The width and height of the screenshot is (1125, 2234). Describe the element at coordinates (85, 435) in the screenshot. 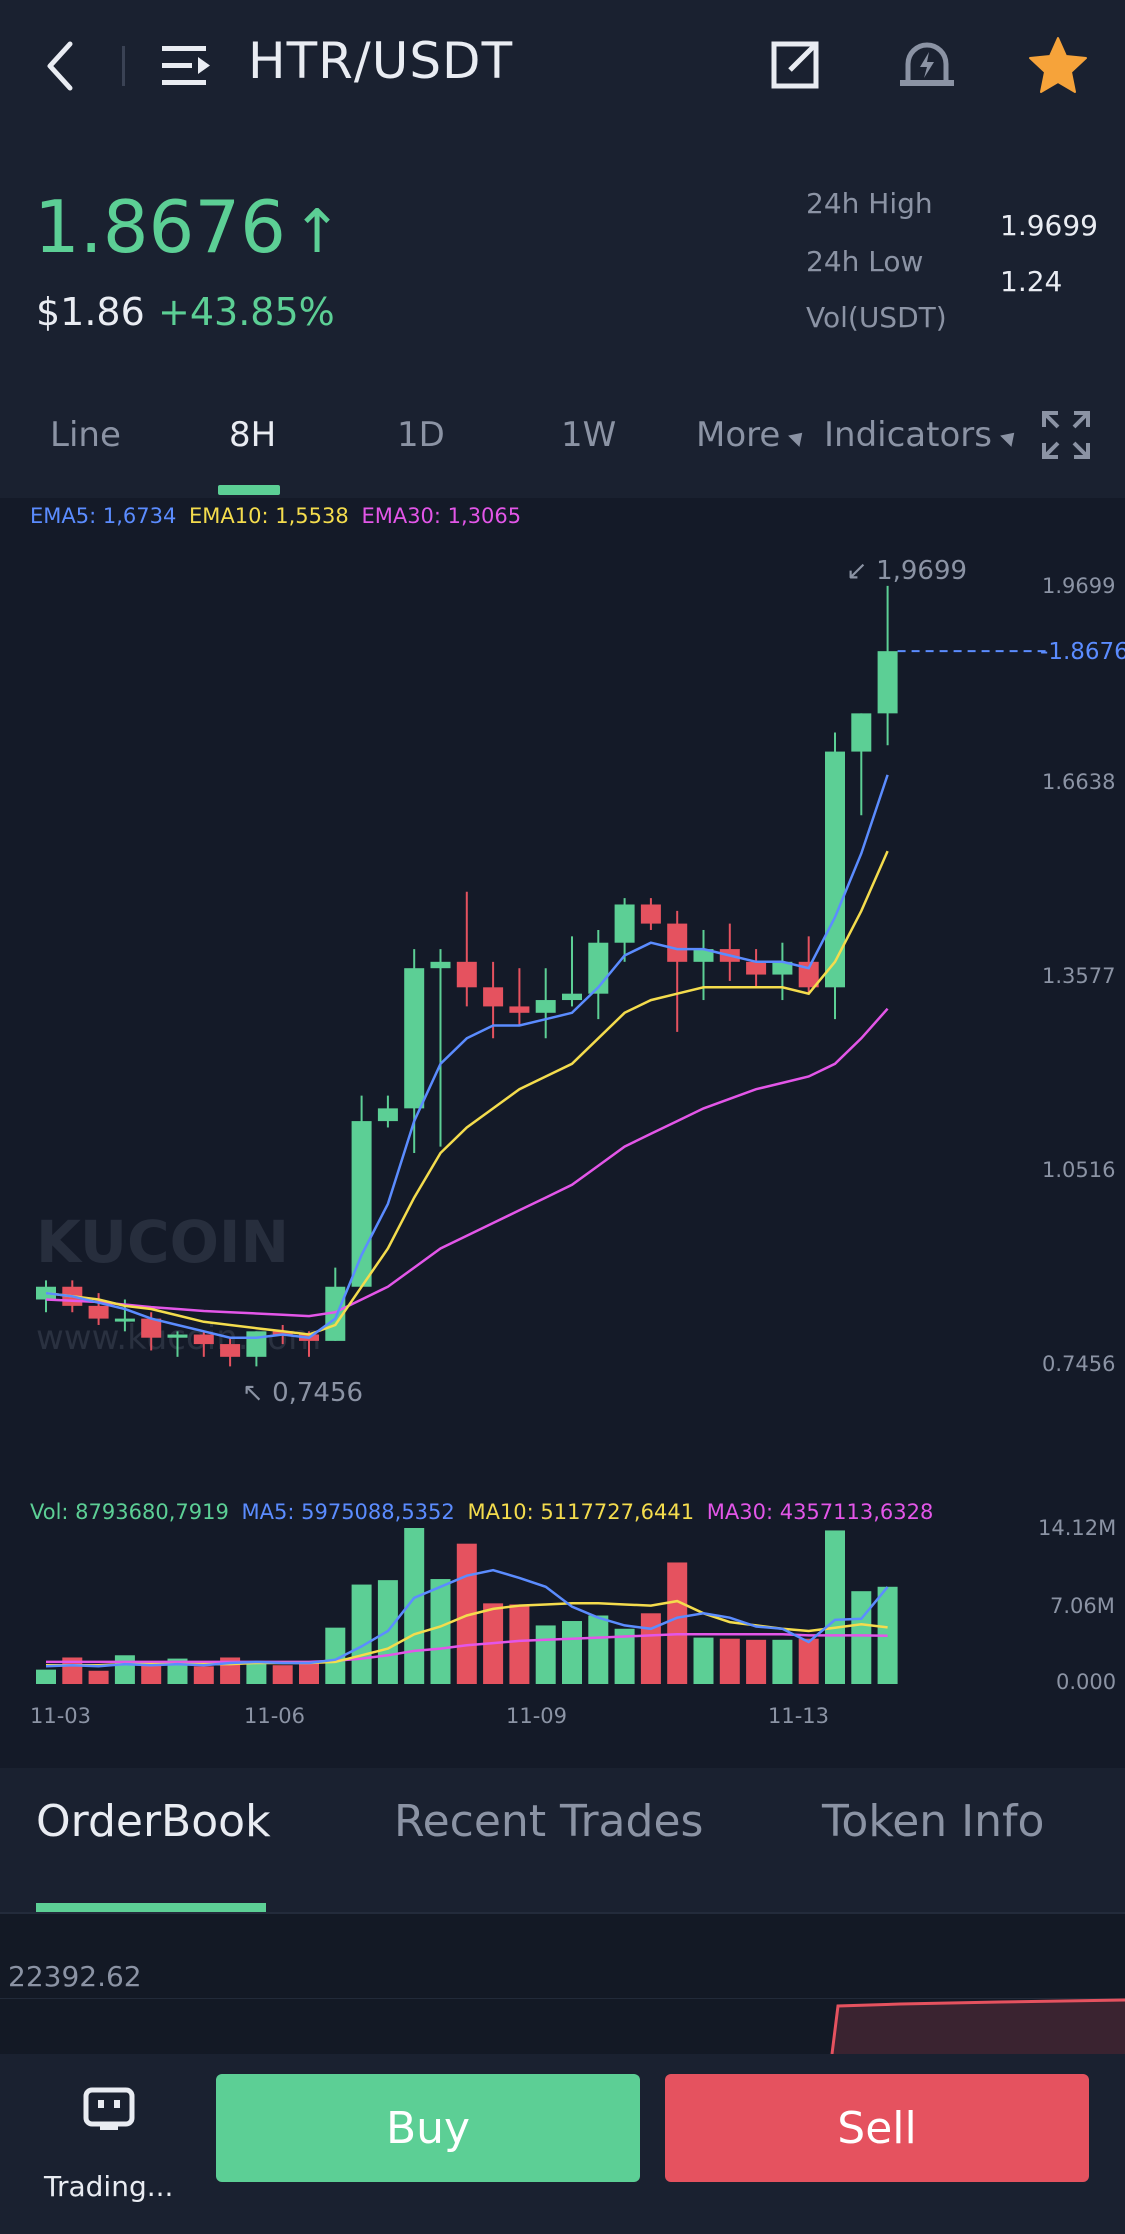

I see `tab-line: Line` at that location.